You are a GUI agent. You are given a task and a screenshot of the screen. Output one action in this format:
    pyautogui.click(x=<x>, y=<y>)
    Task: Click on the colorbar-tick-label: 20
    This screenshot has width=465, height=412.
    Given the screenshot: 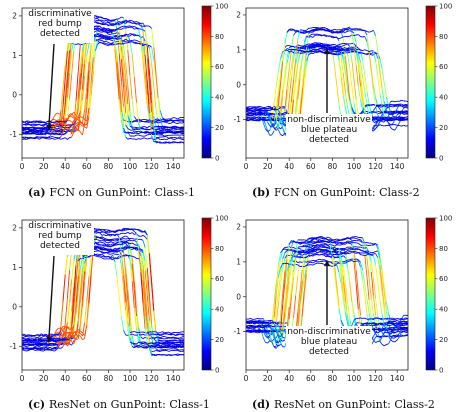 What is the action you would take?
    pyautogui.click(x=443, y=128)
    